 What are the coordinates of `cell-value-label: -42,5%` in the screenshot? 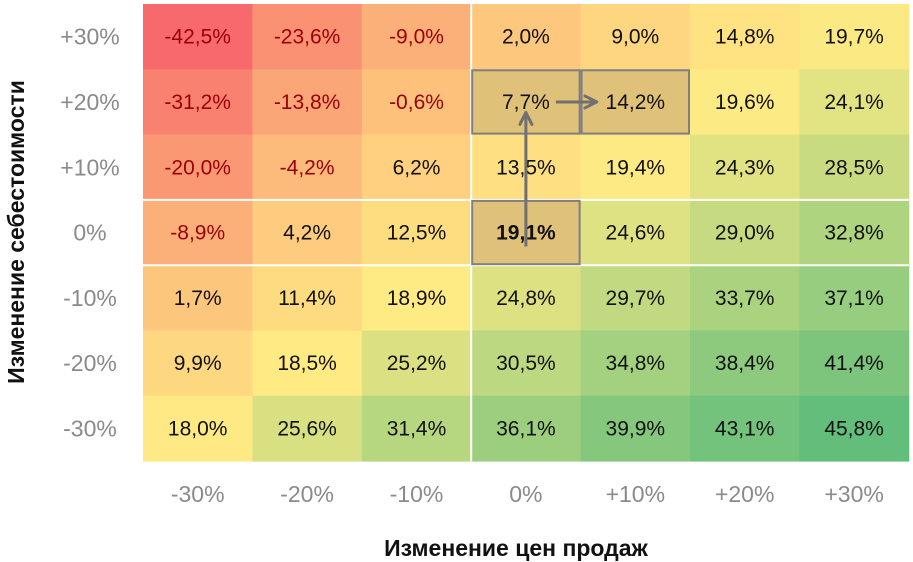 It's located at (197, 37).